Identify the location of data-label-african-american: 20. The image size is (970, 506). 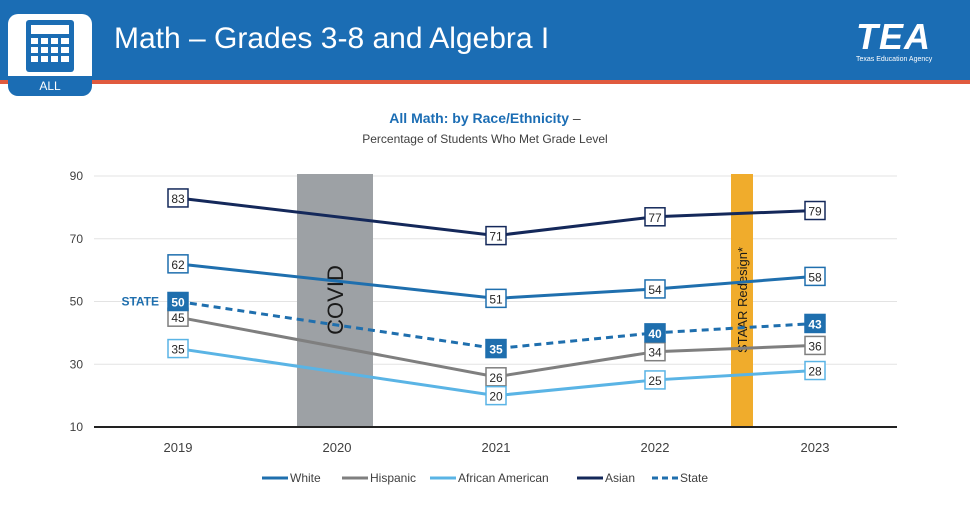
(496, 397).